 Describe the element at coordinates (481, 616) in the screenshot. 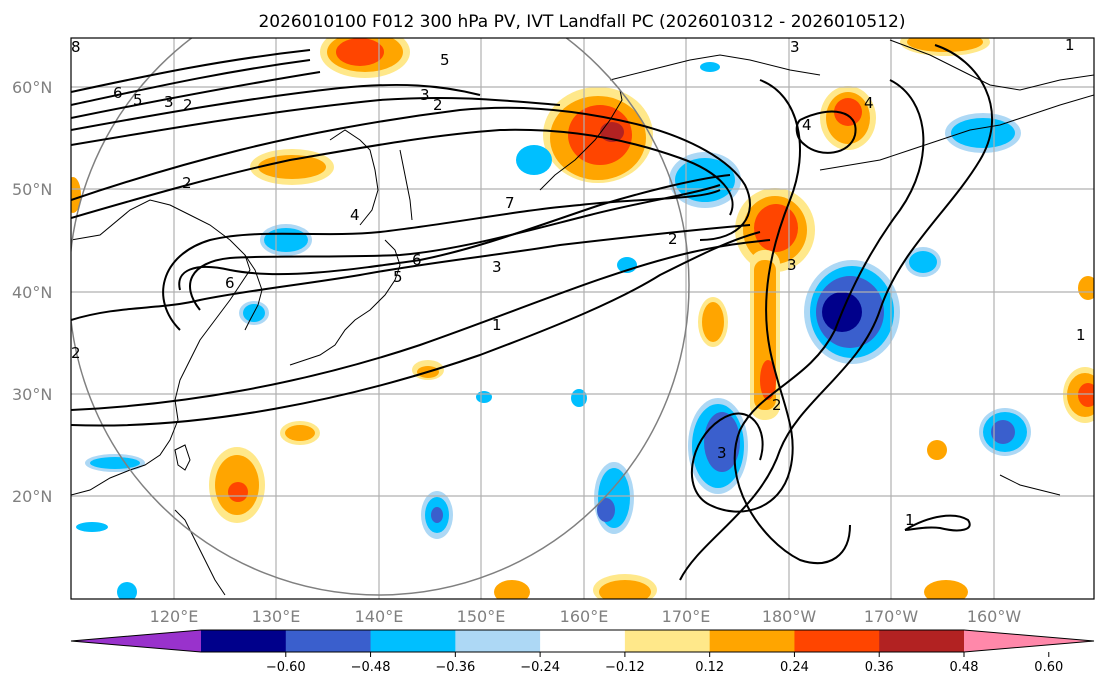

I see `lon-label: 150°E` at that location.